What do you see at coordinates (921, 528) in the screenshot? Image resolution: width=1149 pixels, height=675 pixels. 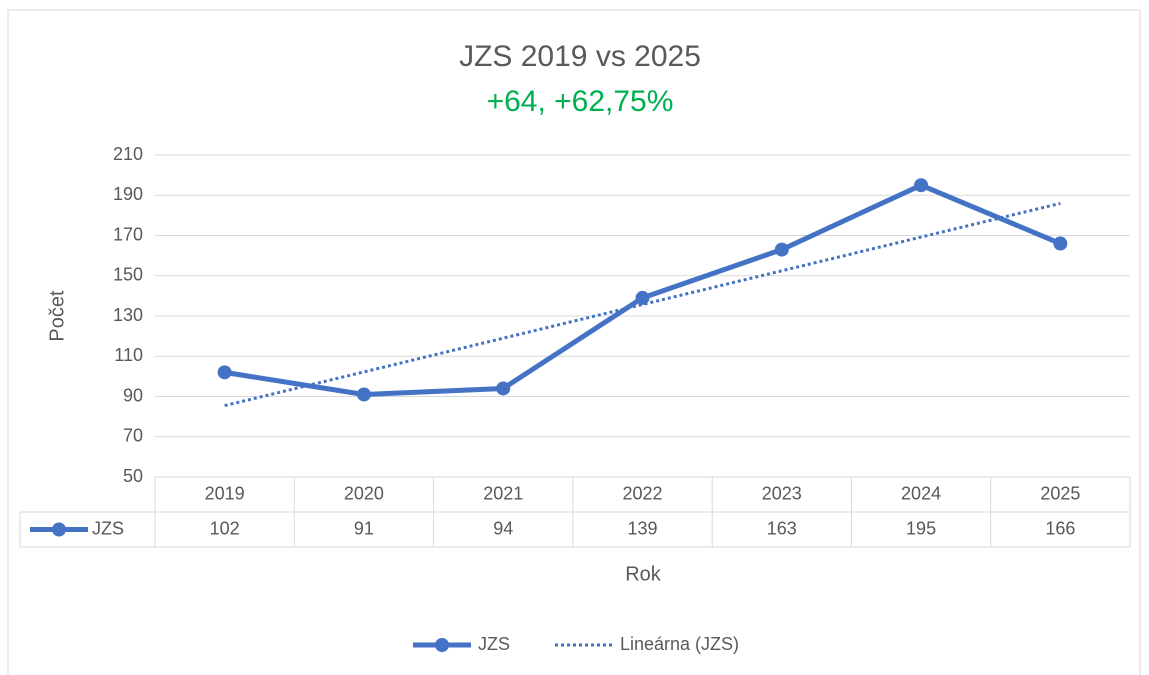 I see `table-value: 195` at bounding box center [921, 528].